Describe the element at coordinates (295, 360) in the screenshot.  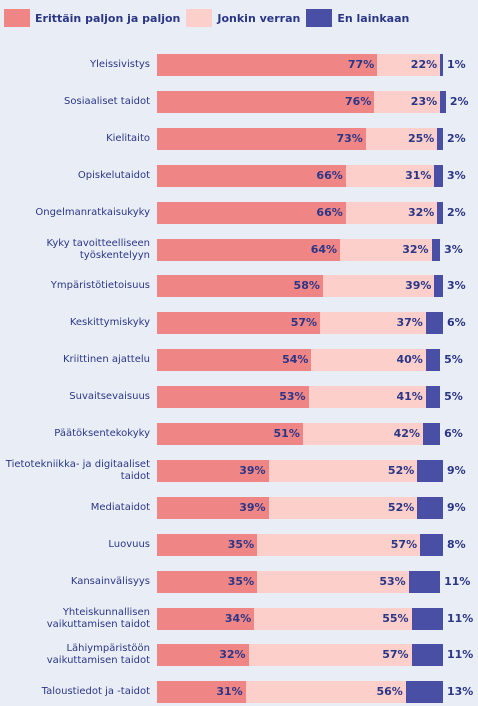
I see `value-label: 54%` at that location.